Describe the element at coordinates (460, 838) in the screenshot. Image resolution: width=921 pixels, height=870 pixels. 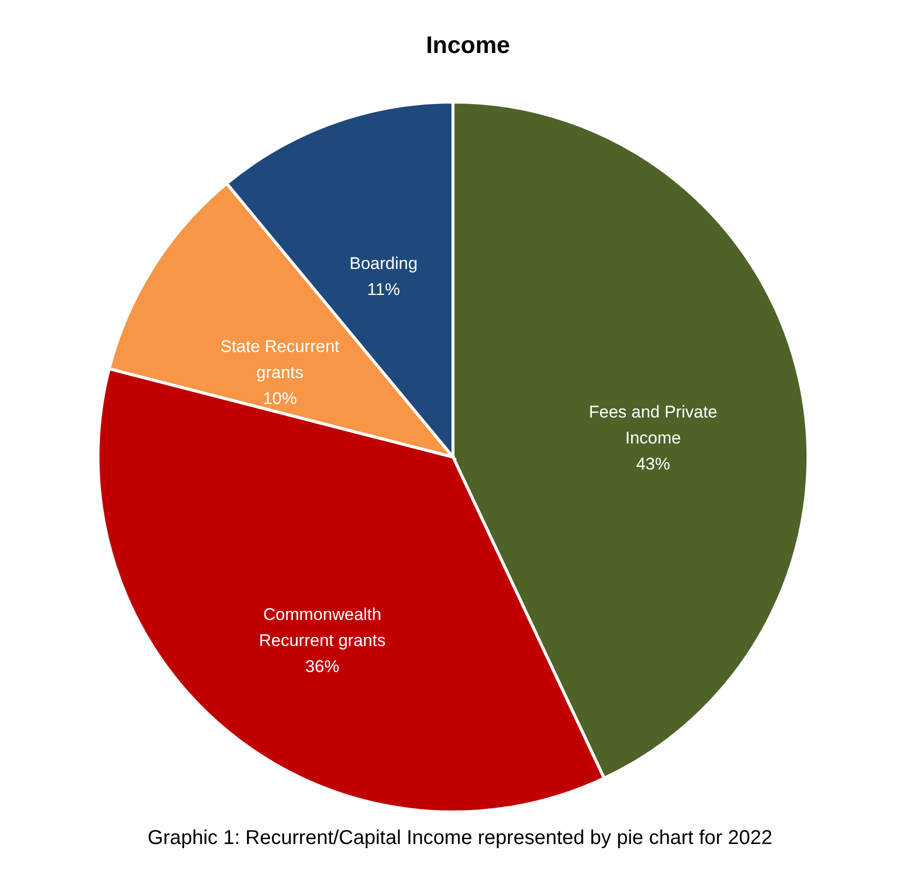
I see `text: Graphic 1: Recurrent/Capital Income represented by pie chart for 2022` at that location.